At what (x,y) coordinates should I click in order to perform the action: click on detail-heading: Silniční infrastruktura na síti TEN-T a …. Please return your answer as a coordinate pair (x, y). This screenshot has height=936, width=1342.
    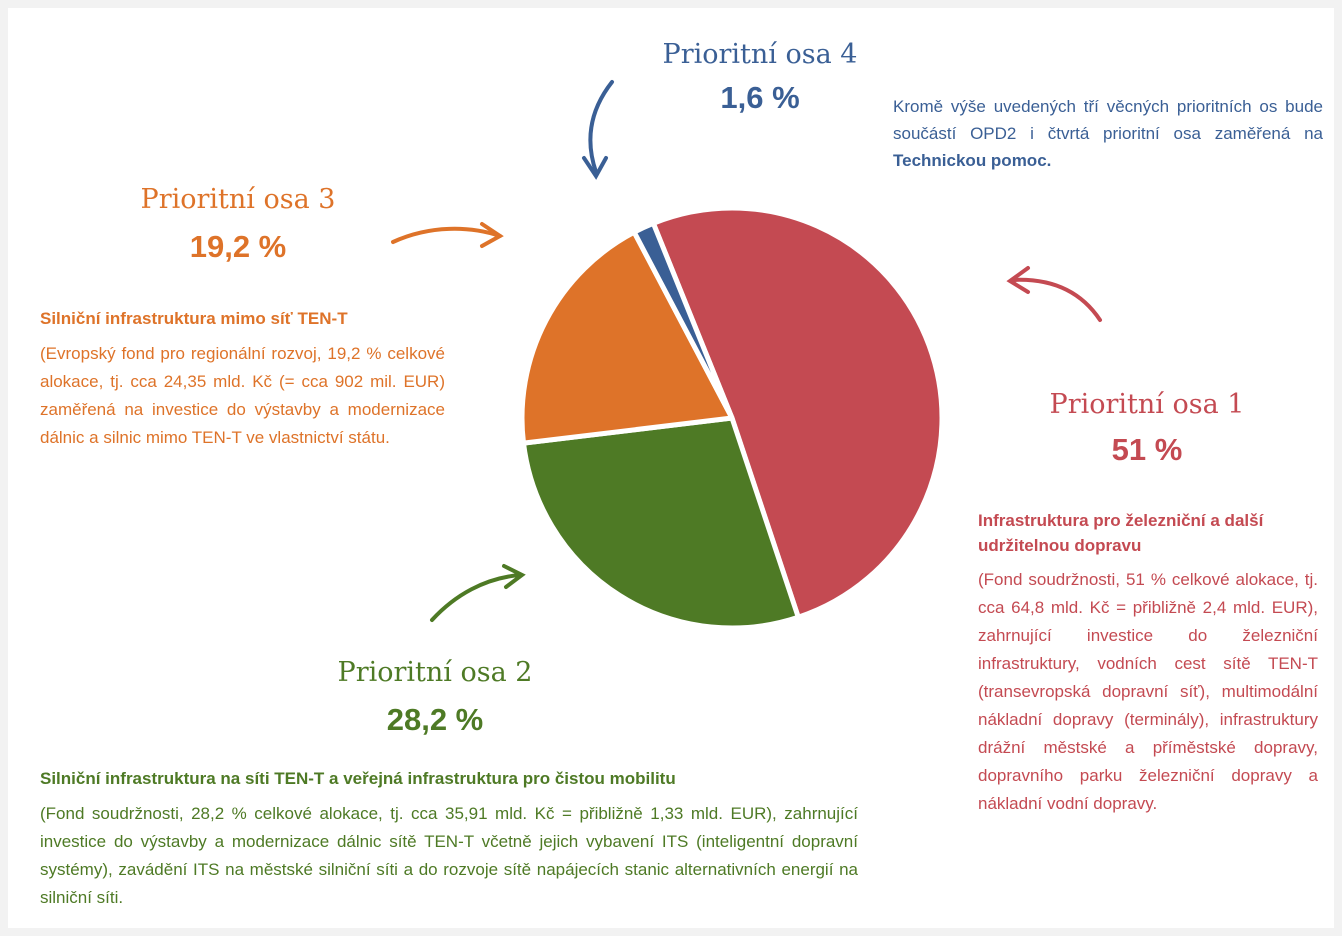
    Looking at the image, I should click on (358, 778).